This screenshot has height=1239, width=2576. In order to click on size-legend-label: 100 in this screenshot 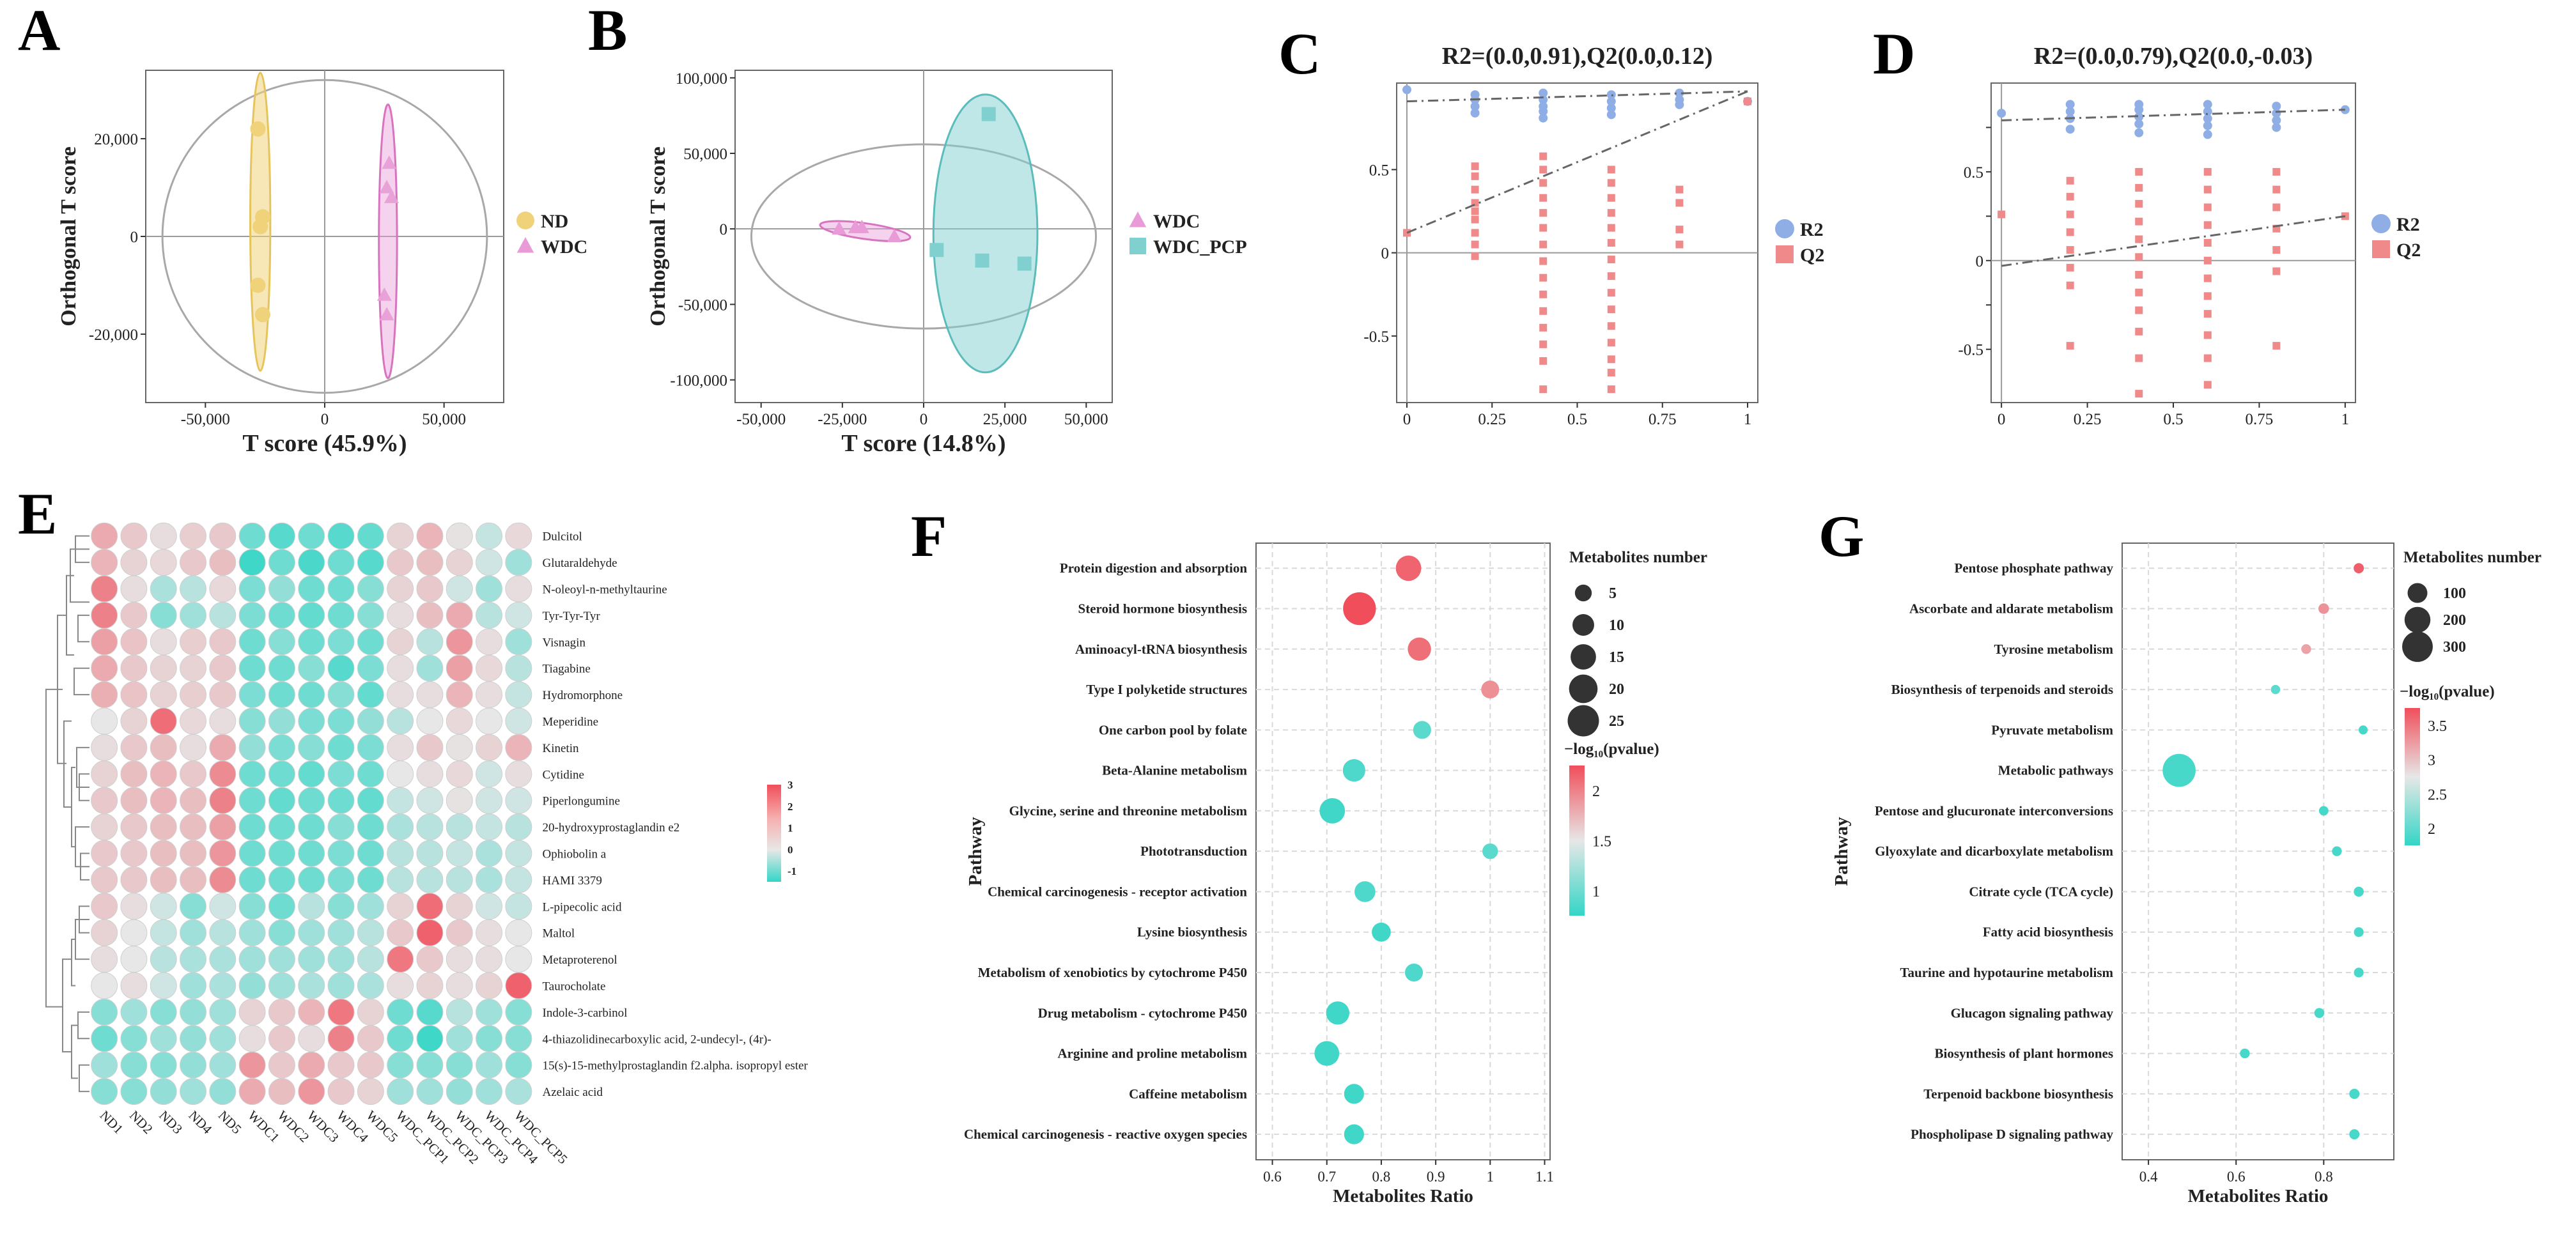, I will do `click(2454, 593)`.